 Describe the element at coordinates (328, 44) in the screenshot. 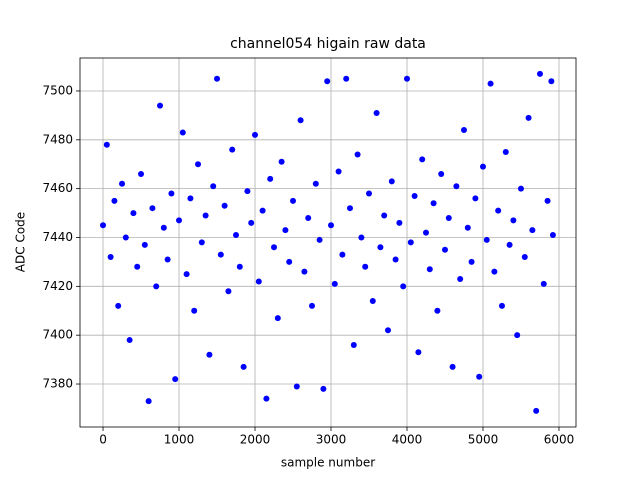

I see `chart-title: channel054 higain raw data` at that location.